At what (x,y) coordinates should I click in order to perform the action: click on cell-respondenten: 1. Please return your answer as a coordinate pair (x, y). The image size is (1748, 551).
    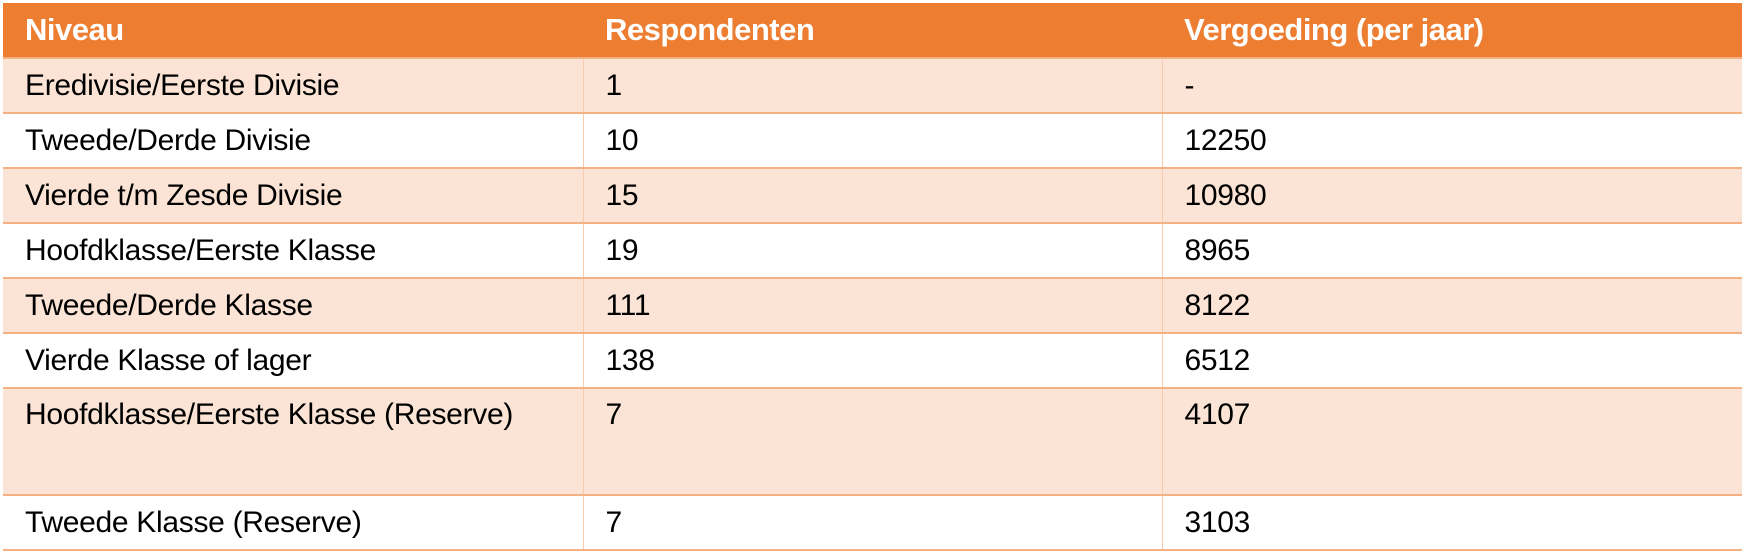
    Looking at the image, I should click on (872, 85).